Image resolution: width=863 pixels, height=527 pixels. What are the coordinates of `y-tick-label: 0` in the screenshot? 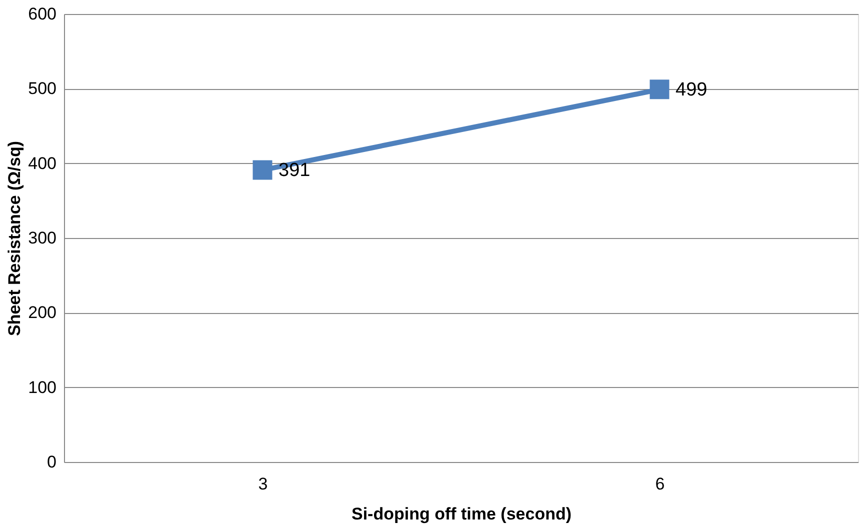 It's located at (51, 462).